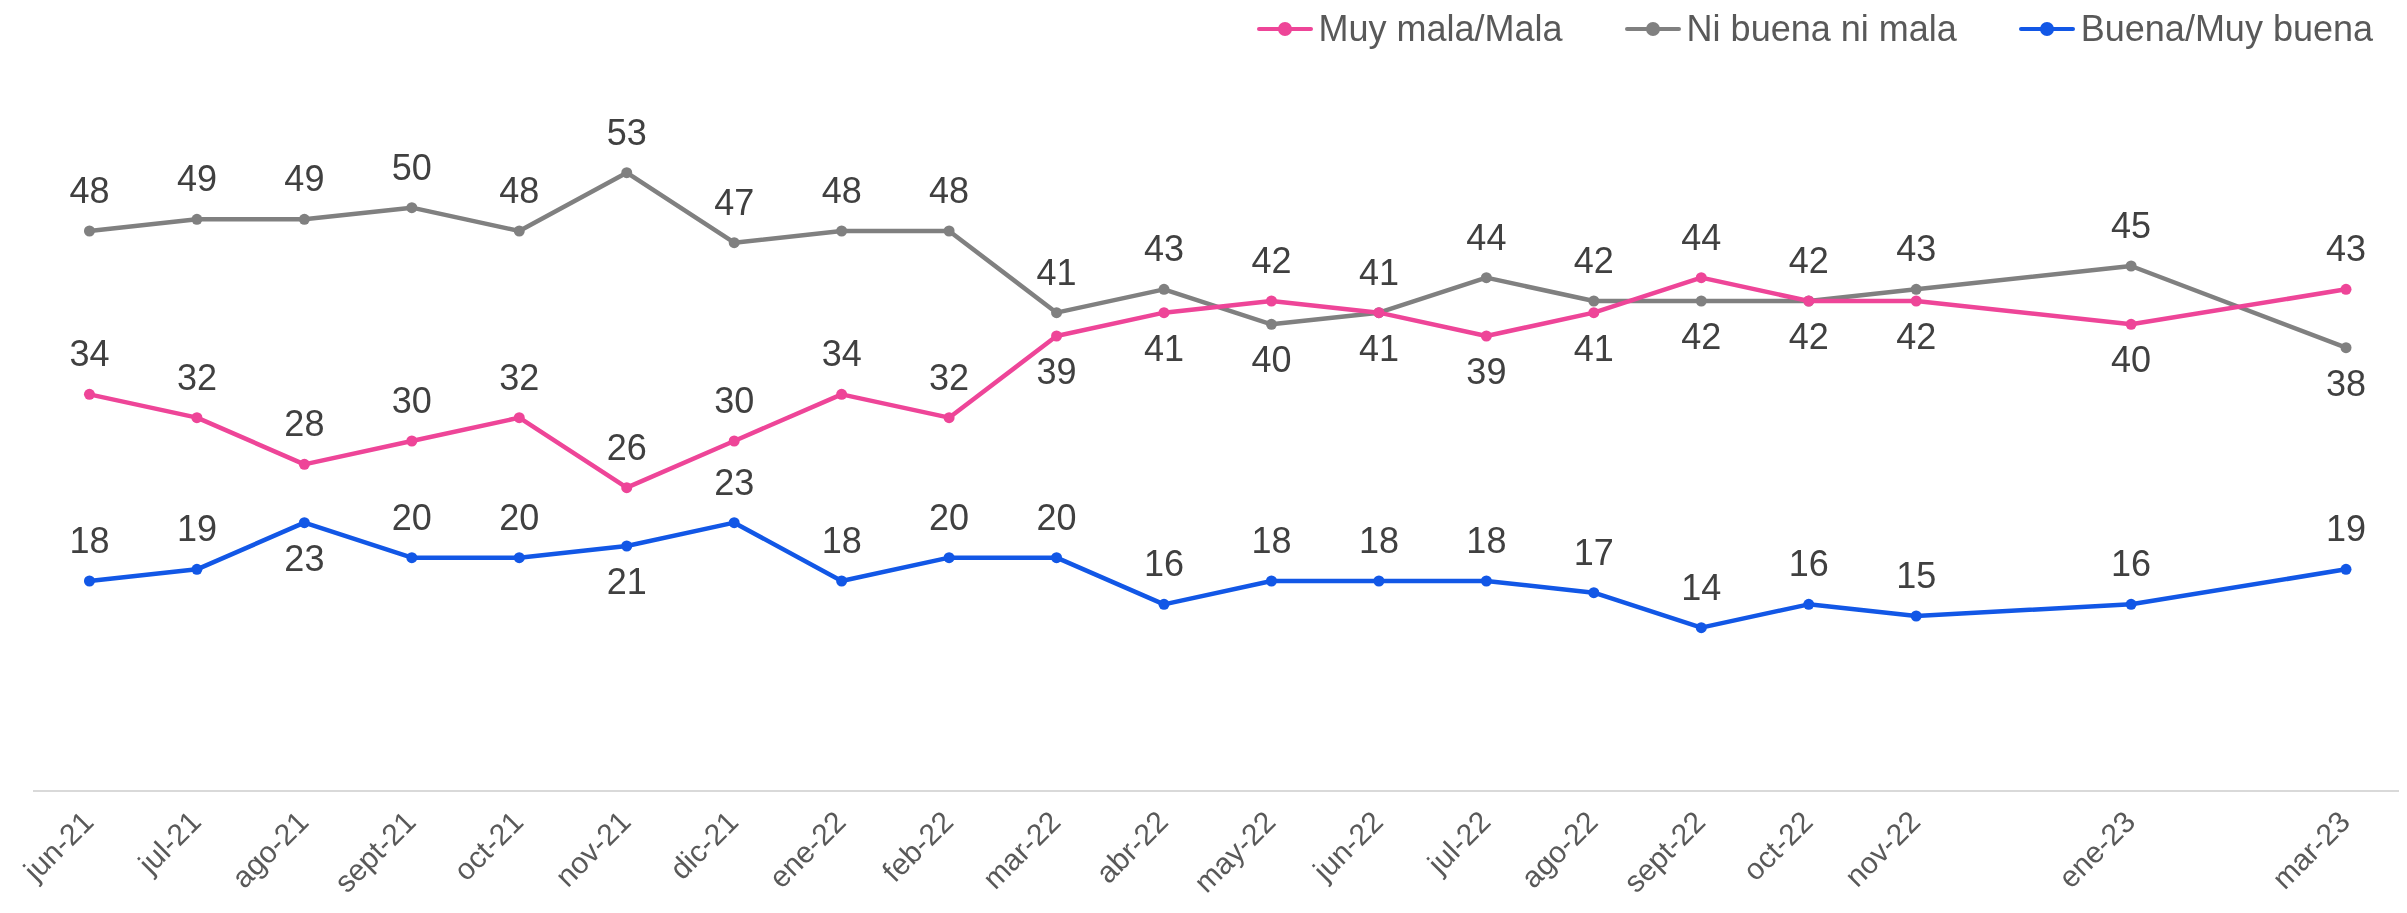  What do you see at coordinates (734, 482) in the screenshot?
I see `data-label: 23` at bounding box center [734, 482].